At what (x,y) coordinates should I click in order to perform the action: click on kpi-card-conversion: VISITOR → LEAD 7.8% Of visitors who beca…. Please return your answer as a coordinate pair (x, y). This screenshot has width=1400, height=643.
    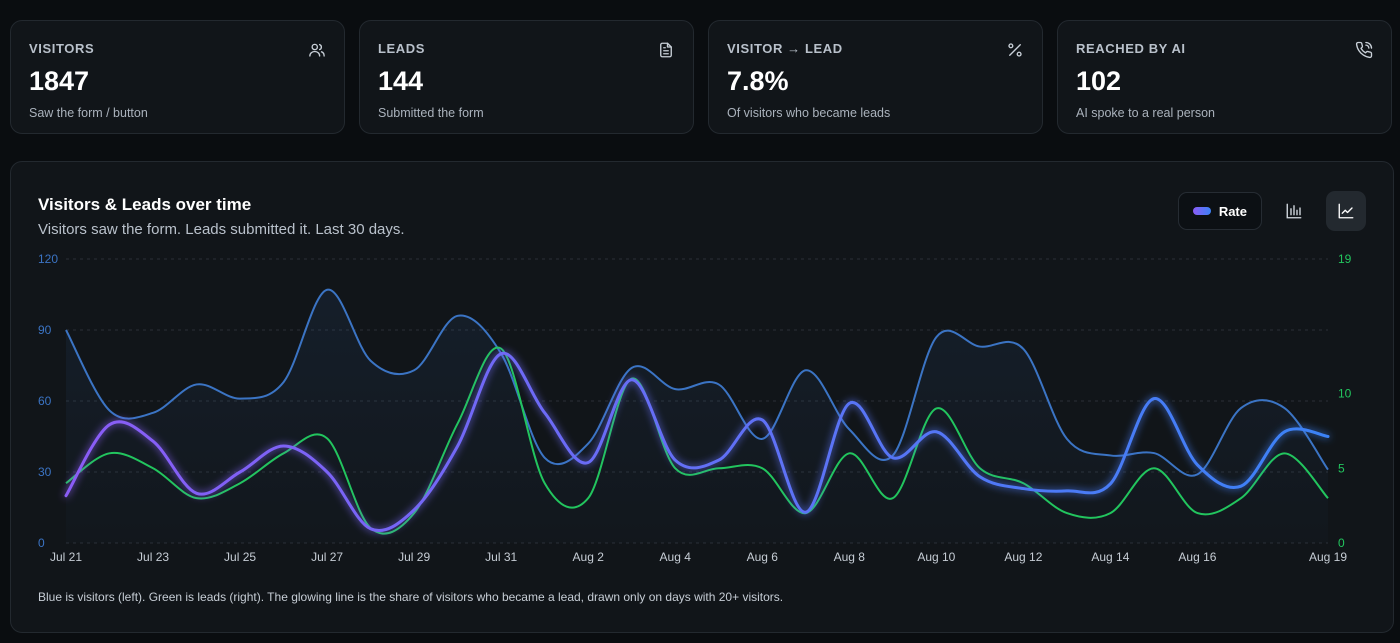
    Looking at the image, I should click on (875, 77).